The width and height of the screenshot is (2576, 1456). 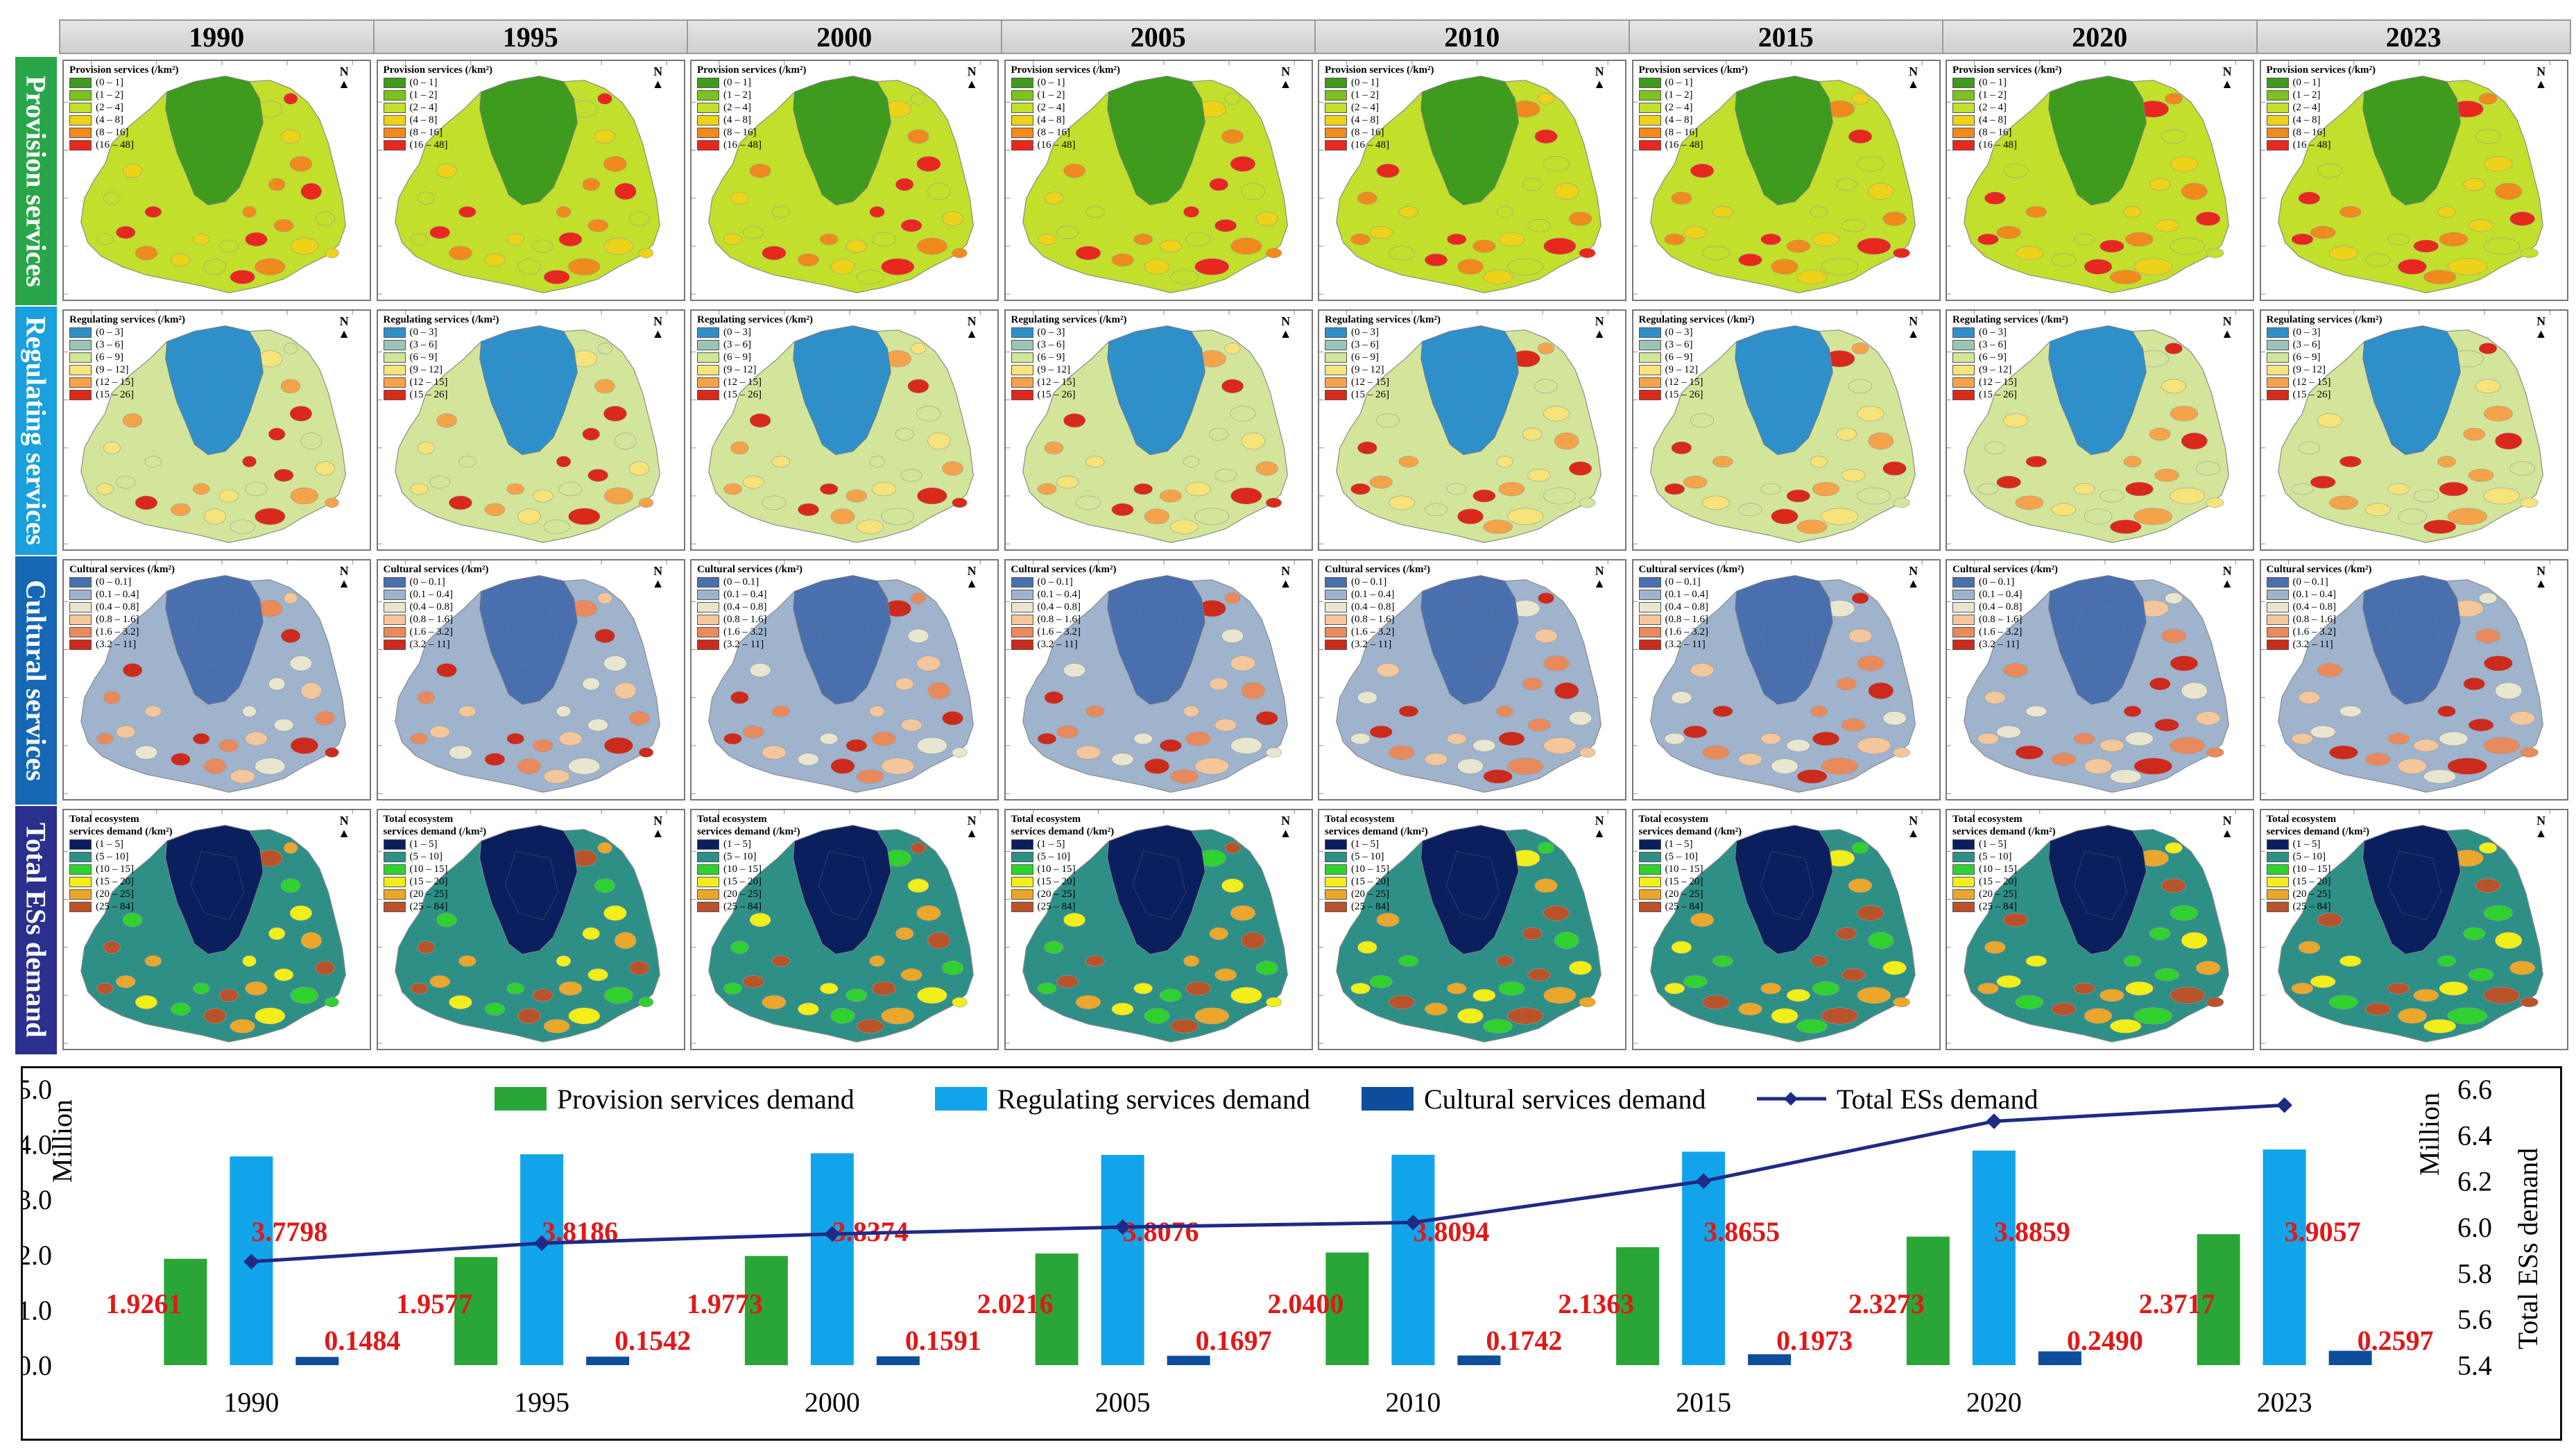 What do you see at coordinates (1383, 394) in the screenshot?
I see `legend-item: (15 – 26]` at bounding box center [1383, 394].